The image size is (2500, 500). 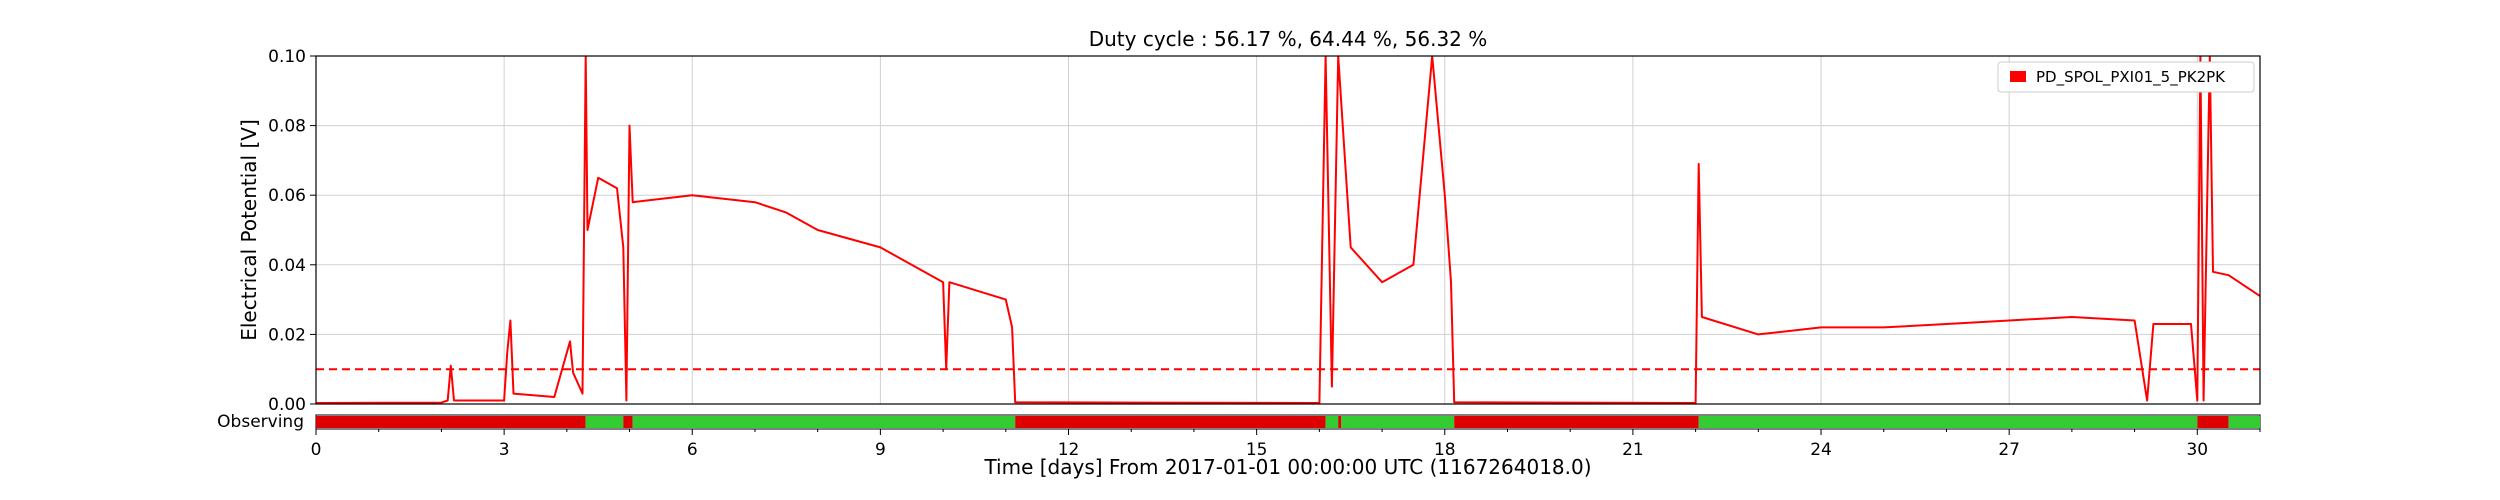 What do you see at coordinates (2009, 450) in the screenshot?
I see `x-tick-label: 27` at bounding box center [2009, 450].